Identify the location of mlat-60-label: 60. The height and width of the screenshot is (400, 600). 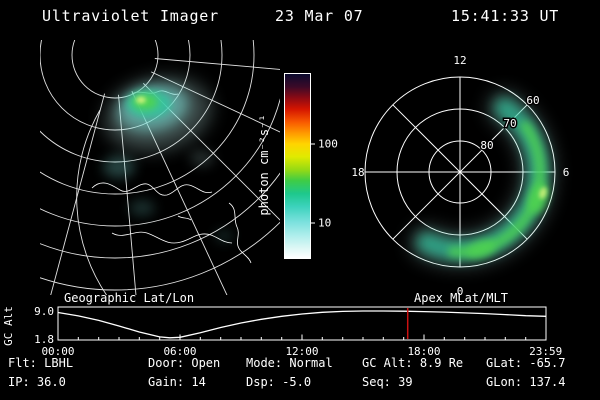
(532, 100).